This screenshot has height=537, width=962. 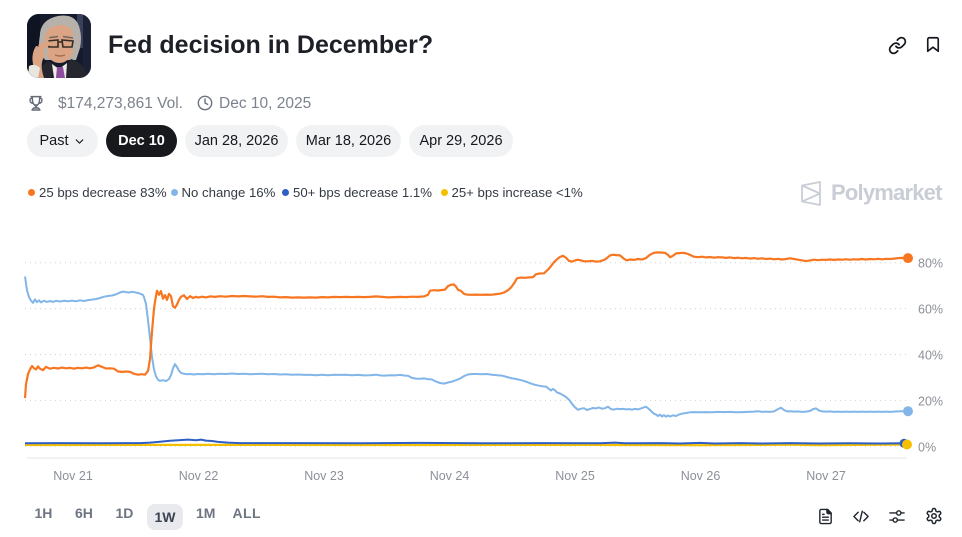 I want to click on svg-text: 0%, so click(x=927, y=447).